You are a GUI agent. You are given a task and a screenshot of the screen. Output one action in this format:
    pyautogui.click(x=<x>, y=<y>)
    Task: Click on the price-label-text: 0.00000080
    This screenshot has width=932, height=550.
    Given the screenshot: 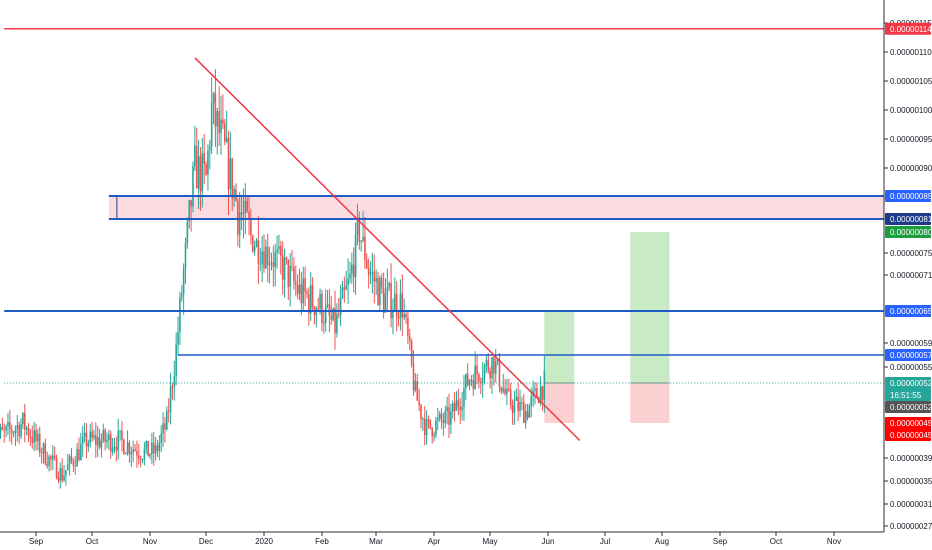 What is the action you would take?
    pyautogui.click(x=911, y=232)
    